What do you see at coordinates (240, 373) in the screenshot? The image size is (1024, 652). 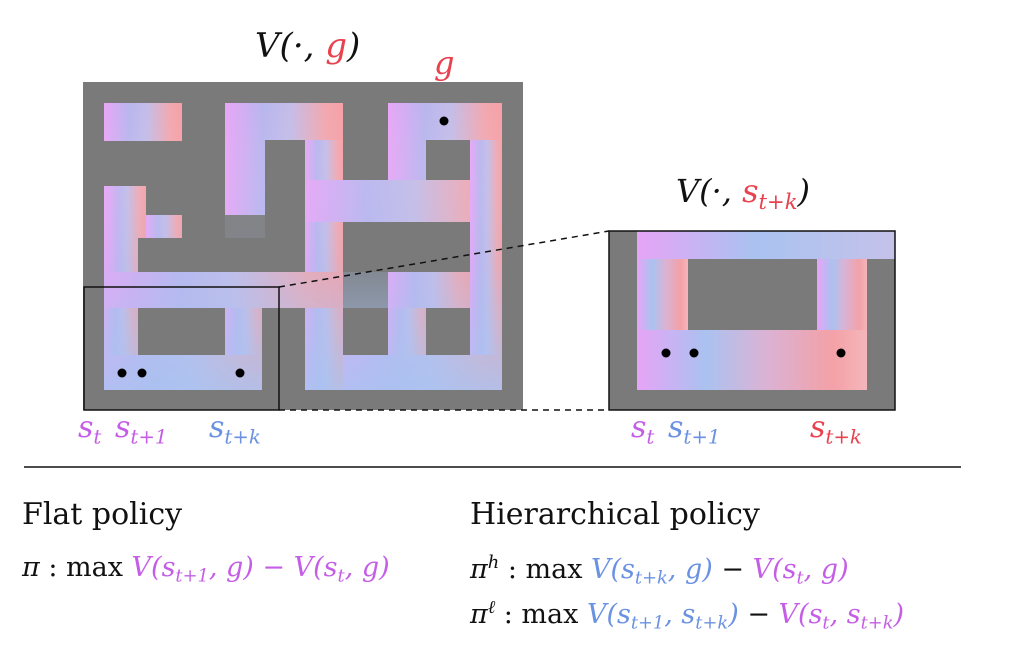 I see `stk-dot` at bounding box center [240, 373].